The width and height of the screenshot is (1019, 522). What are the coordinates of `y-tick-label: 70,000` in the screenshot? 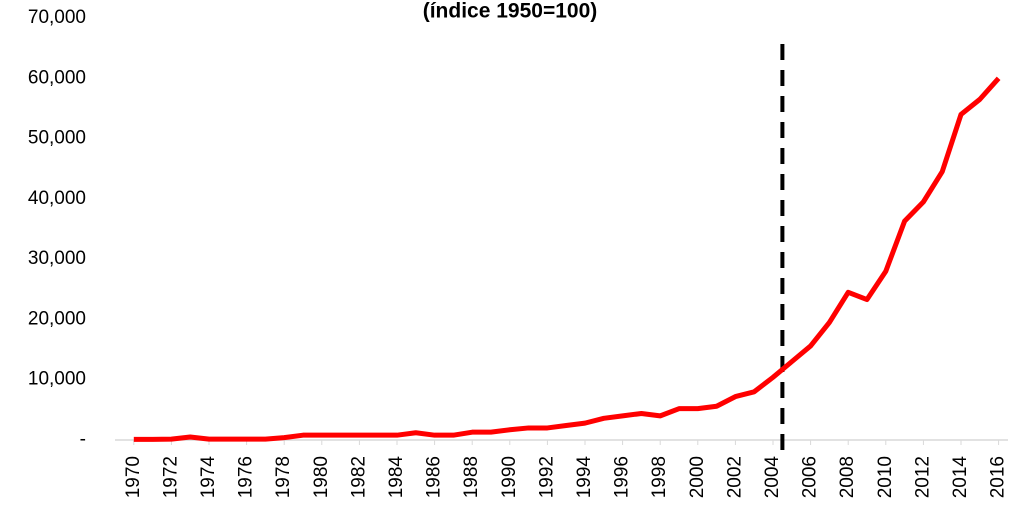 It's located at (57, 17).